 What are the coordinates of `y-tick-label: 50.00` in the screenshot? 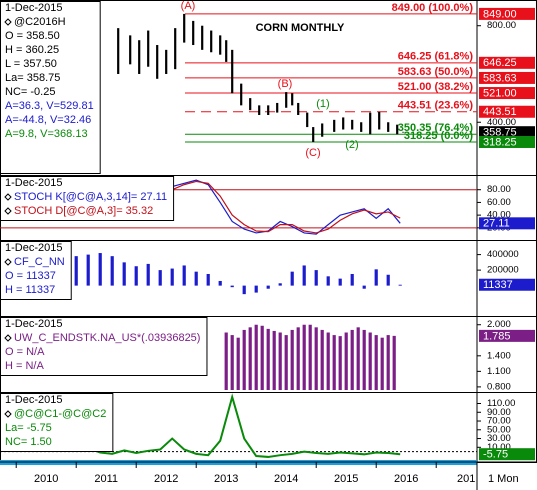 It's located at (499, 429).